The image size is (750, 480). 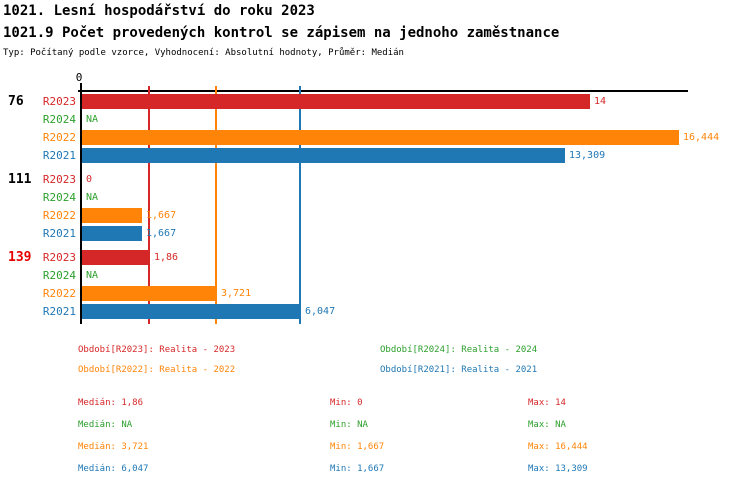 I want to click on max-value: Max: 16,444, so click(x=558, y=447).